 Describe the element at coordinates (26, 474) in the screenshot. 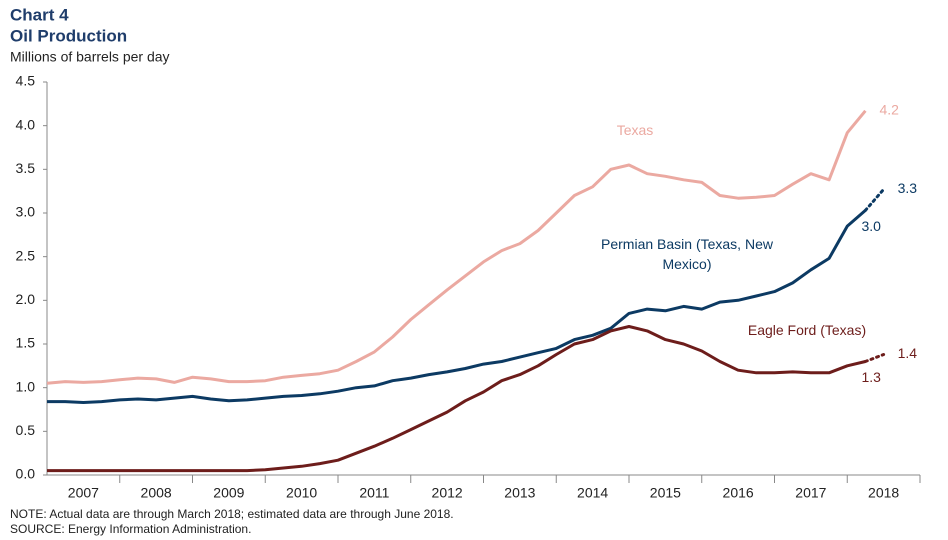

I see `y-tick-label: 0.0` at that location.